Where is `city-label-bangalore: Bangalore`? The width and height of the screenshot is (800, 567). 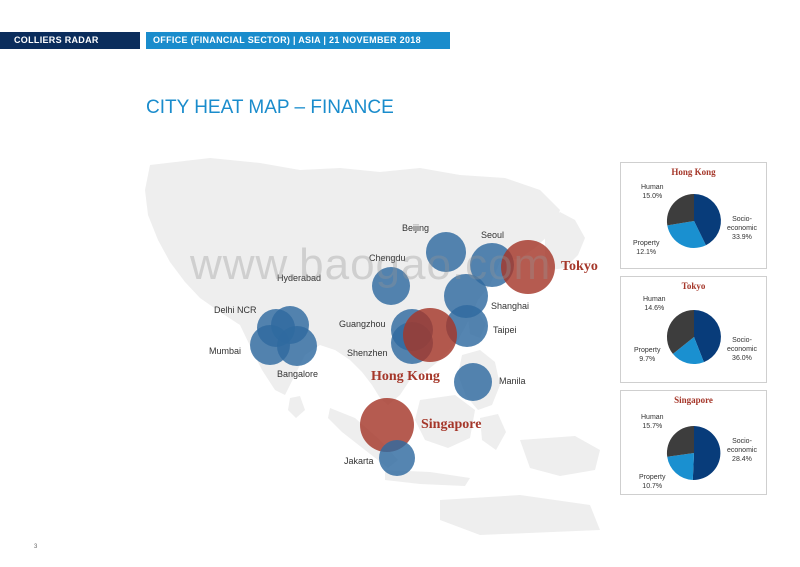 city-label-bangalore: Bangalore is located at coordinates (298, 374).